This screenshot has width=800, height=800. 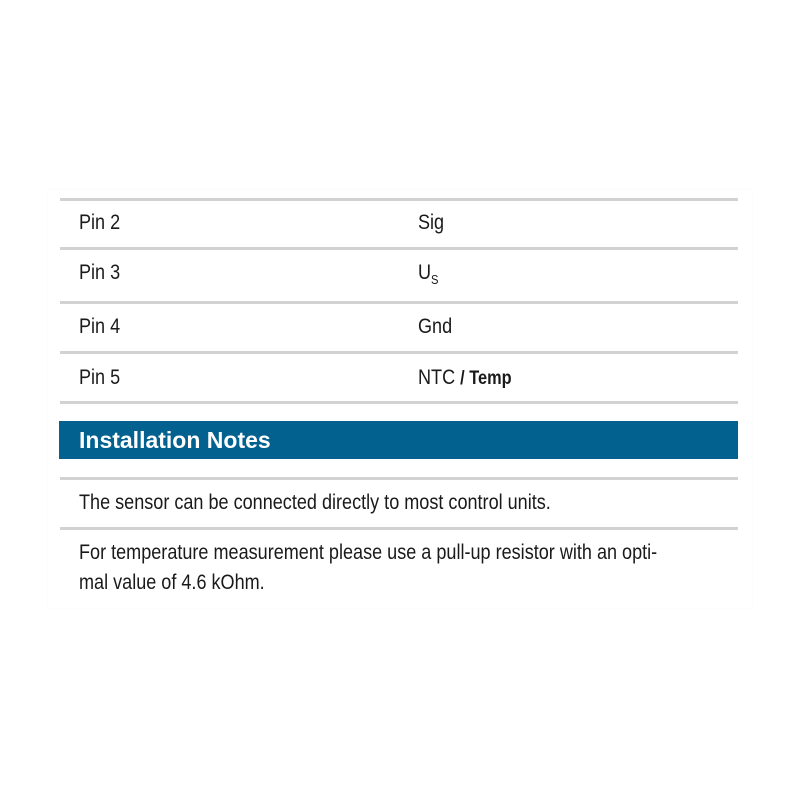 I want to click on pin-signal: Sig, so click(x=431, y=222).